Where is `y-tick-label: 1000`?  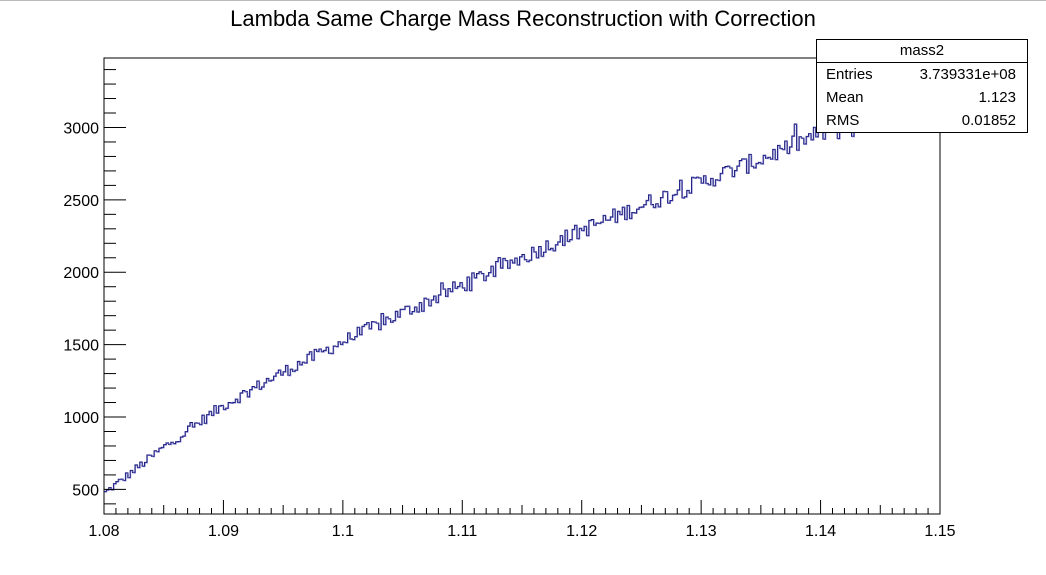
y-tick-label: 1000 is located at coordinates (81, 418).